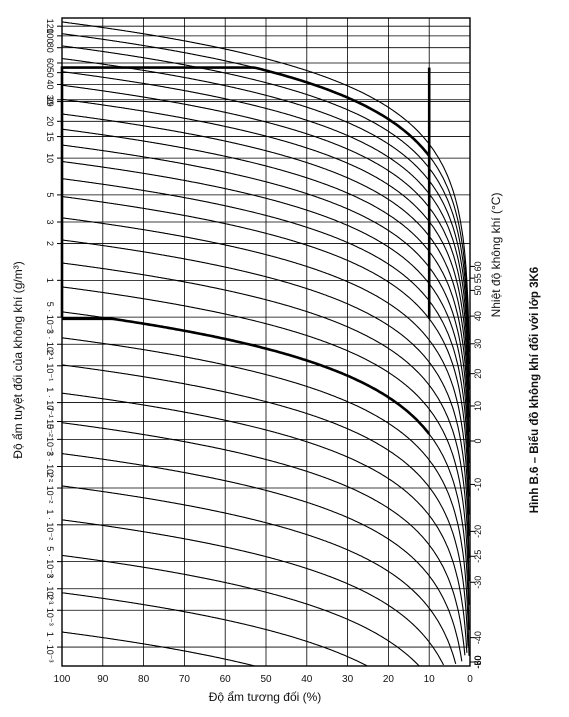 The image size is (569, 717). What do you see at coordinates (478, 374) in the screenshot?
I see `temperature-tick-label: 20` at bounding box center [478, 374].